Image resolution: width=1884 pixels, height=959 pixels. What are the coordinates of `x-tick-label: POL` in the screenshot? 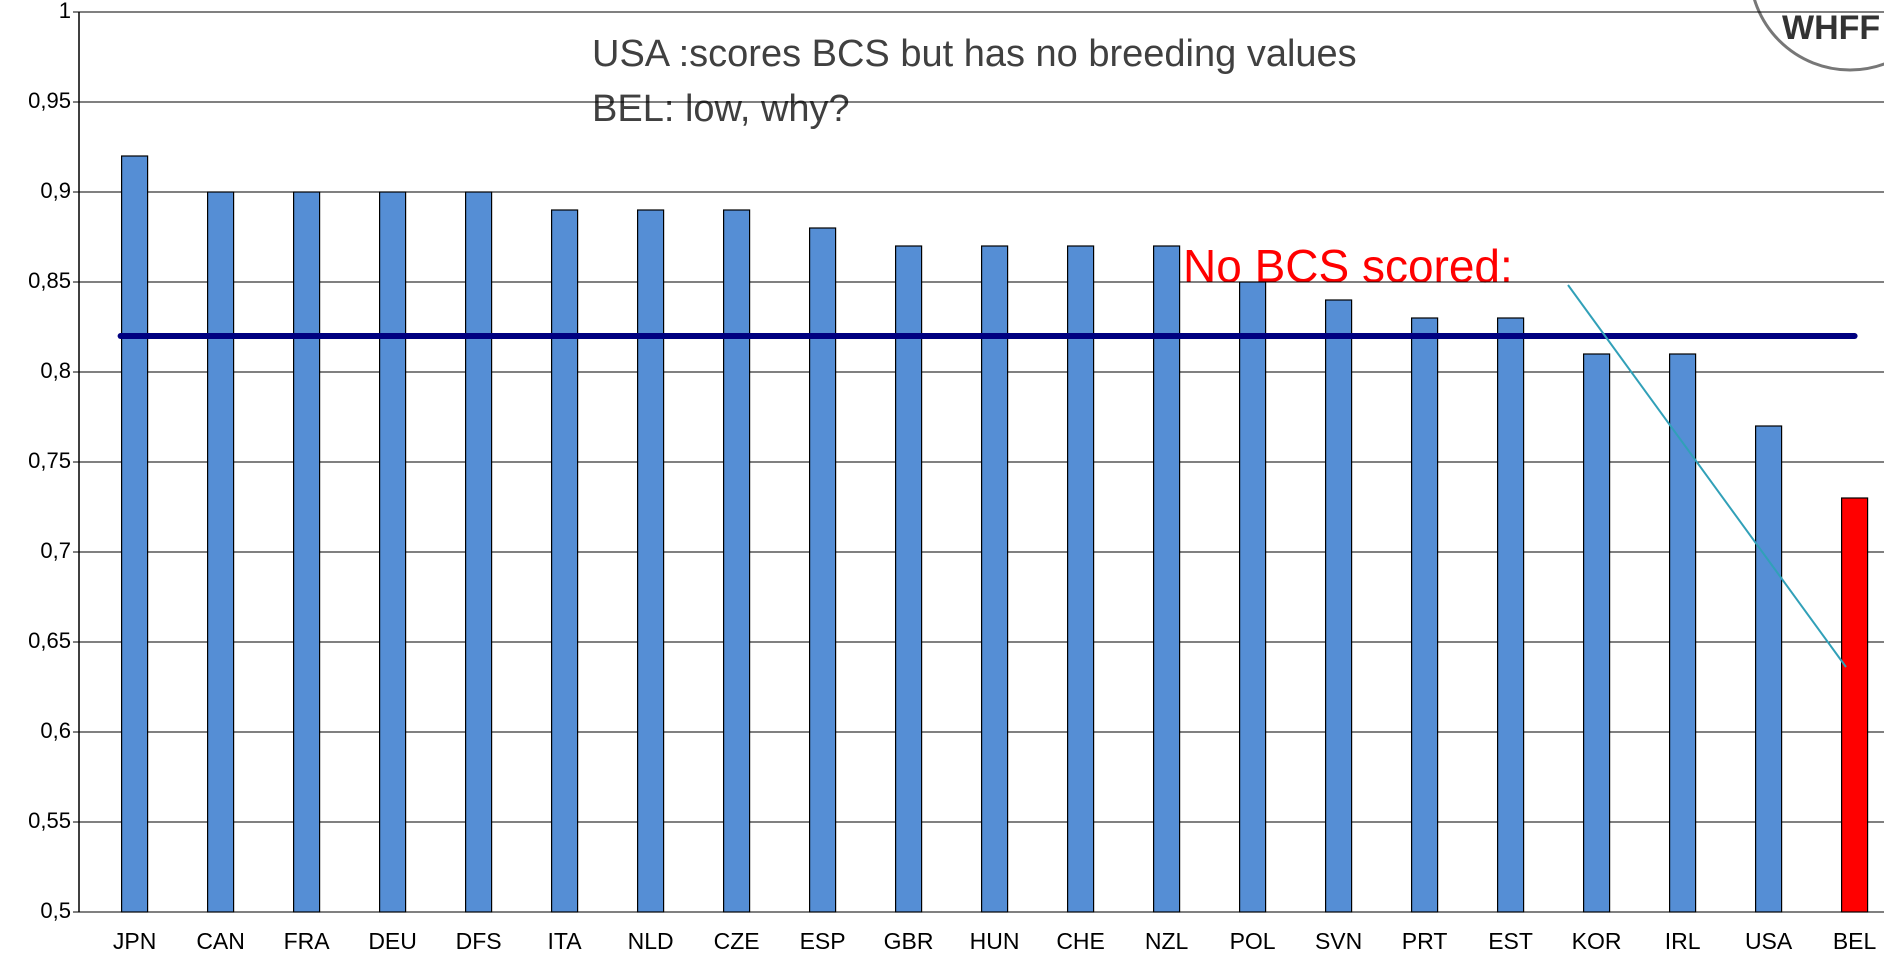 It's located at (1253, 941).